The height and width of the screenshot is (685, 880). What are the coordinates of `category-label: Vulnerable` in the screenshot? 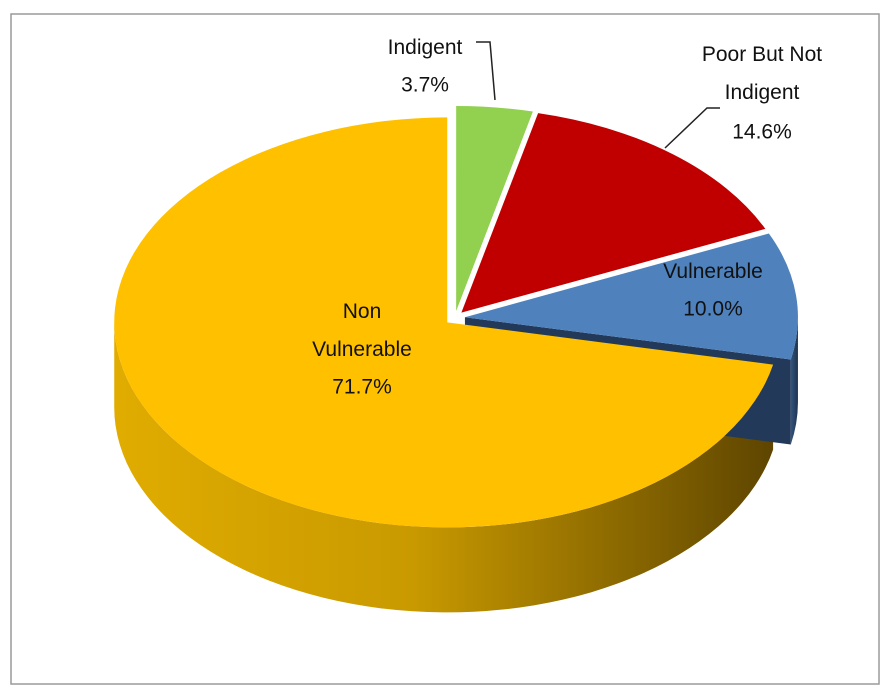 It's located at (713, 271).